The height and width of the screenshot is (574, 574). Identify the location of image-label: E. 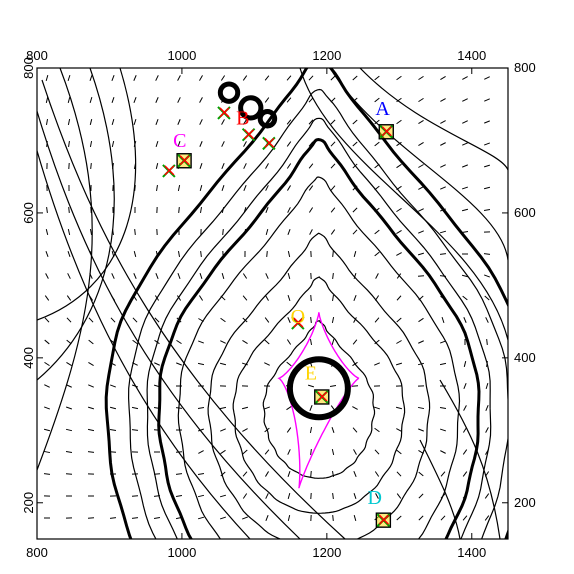
(311, 374).